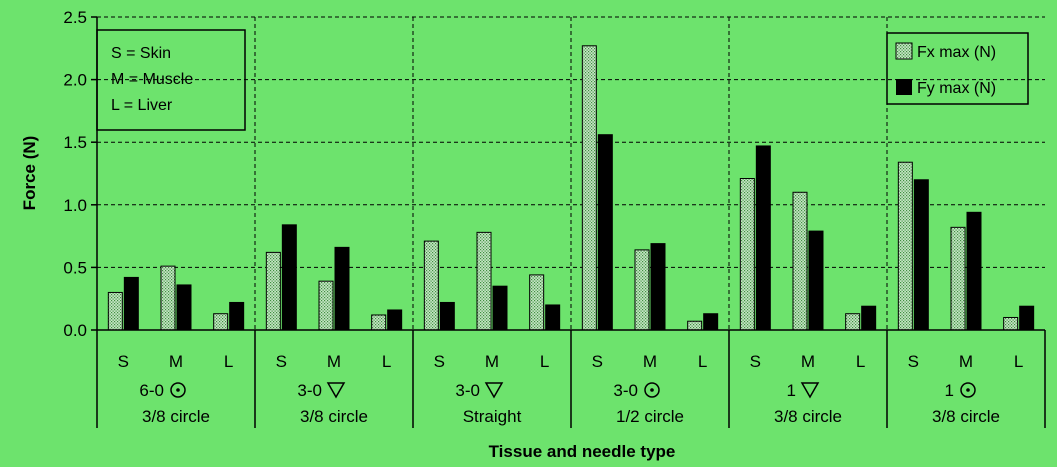  Describe the element at coordinates (582, 451) in the screenshot. I see `x-axis-title: Tissue and needle type` at that location.